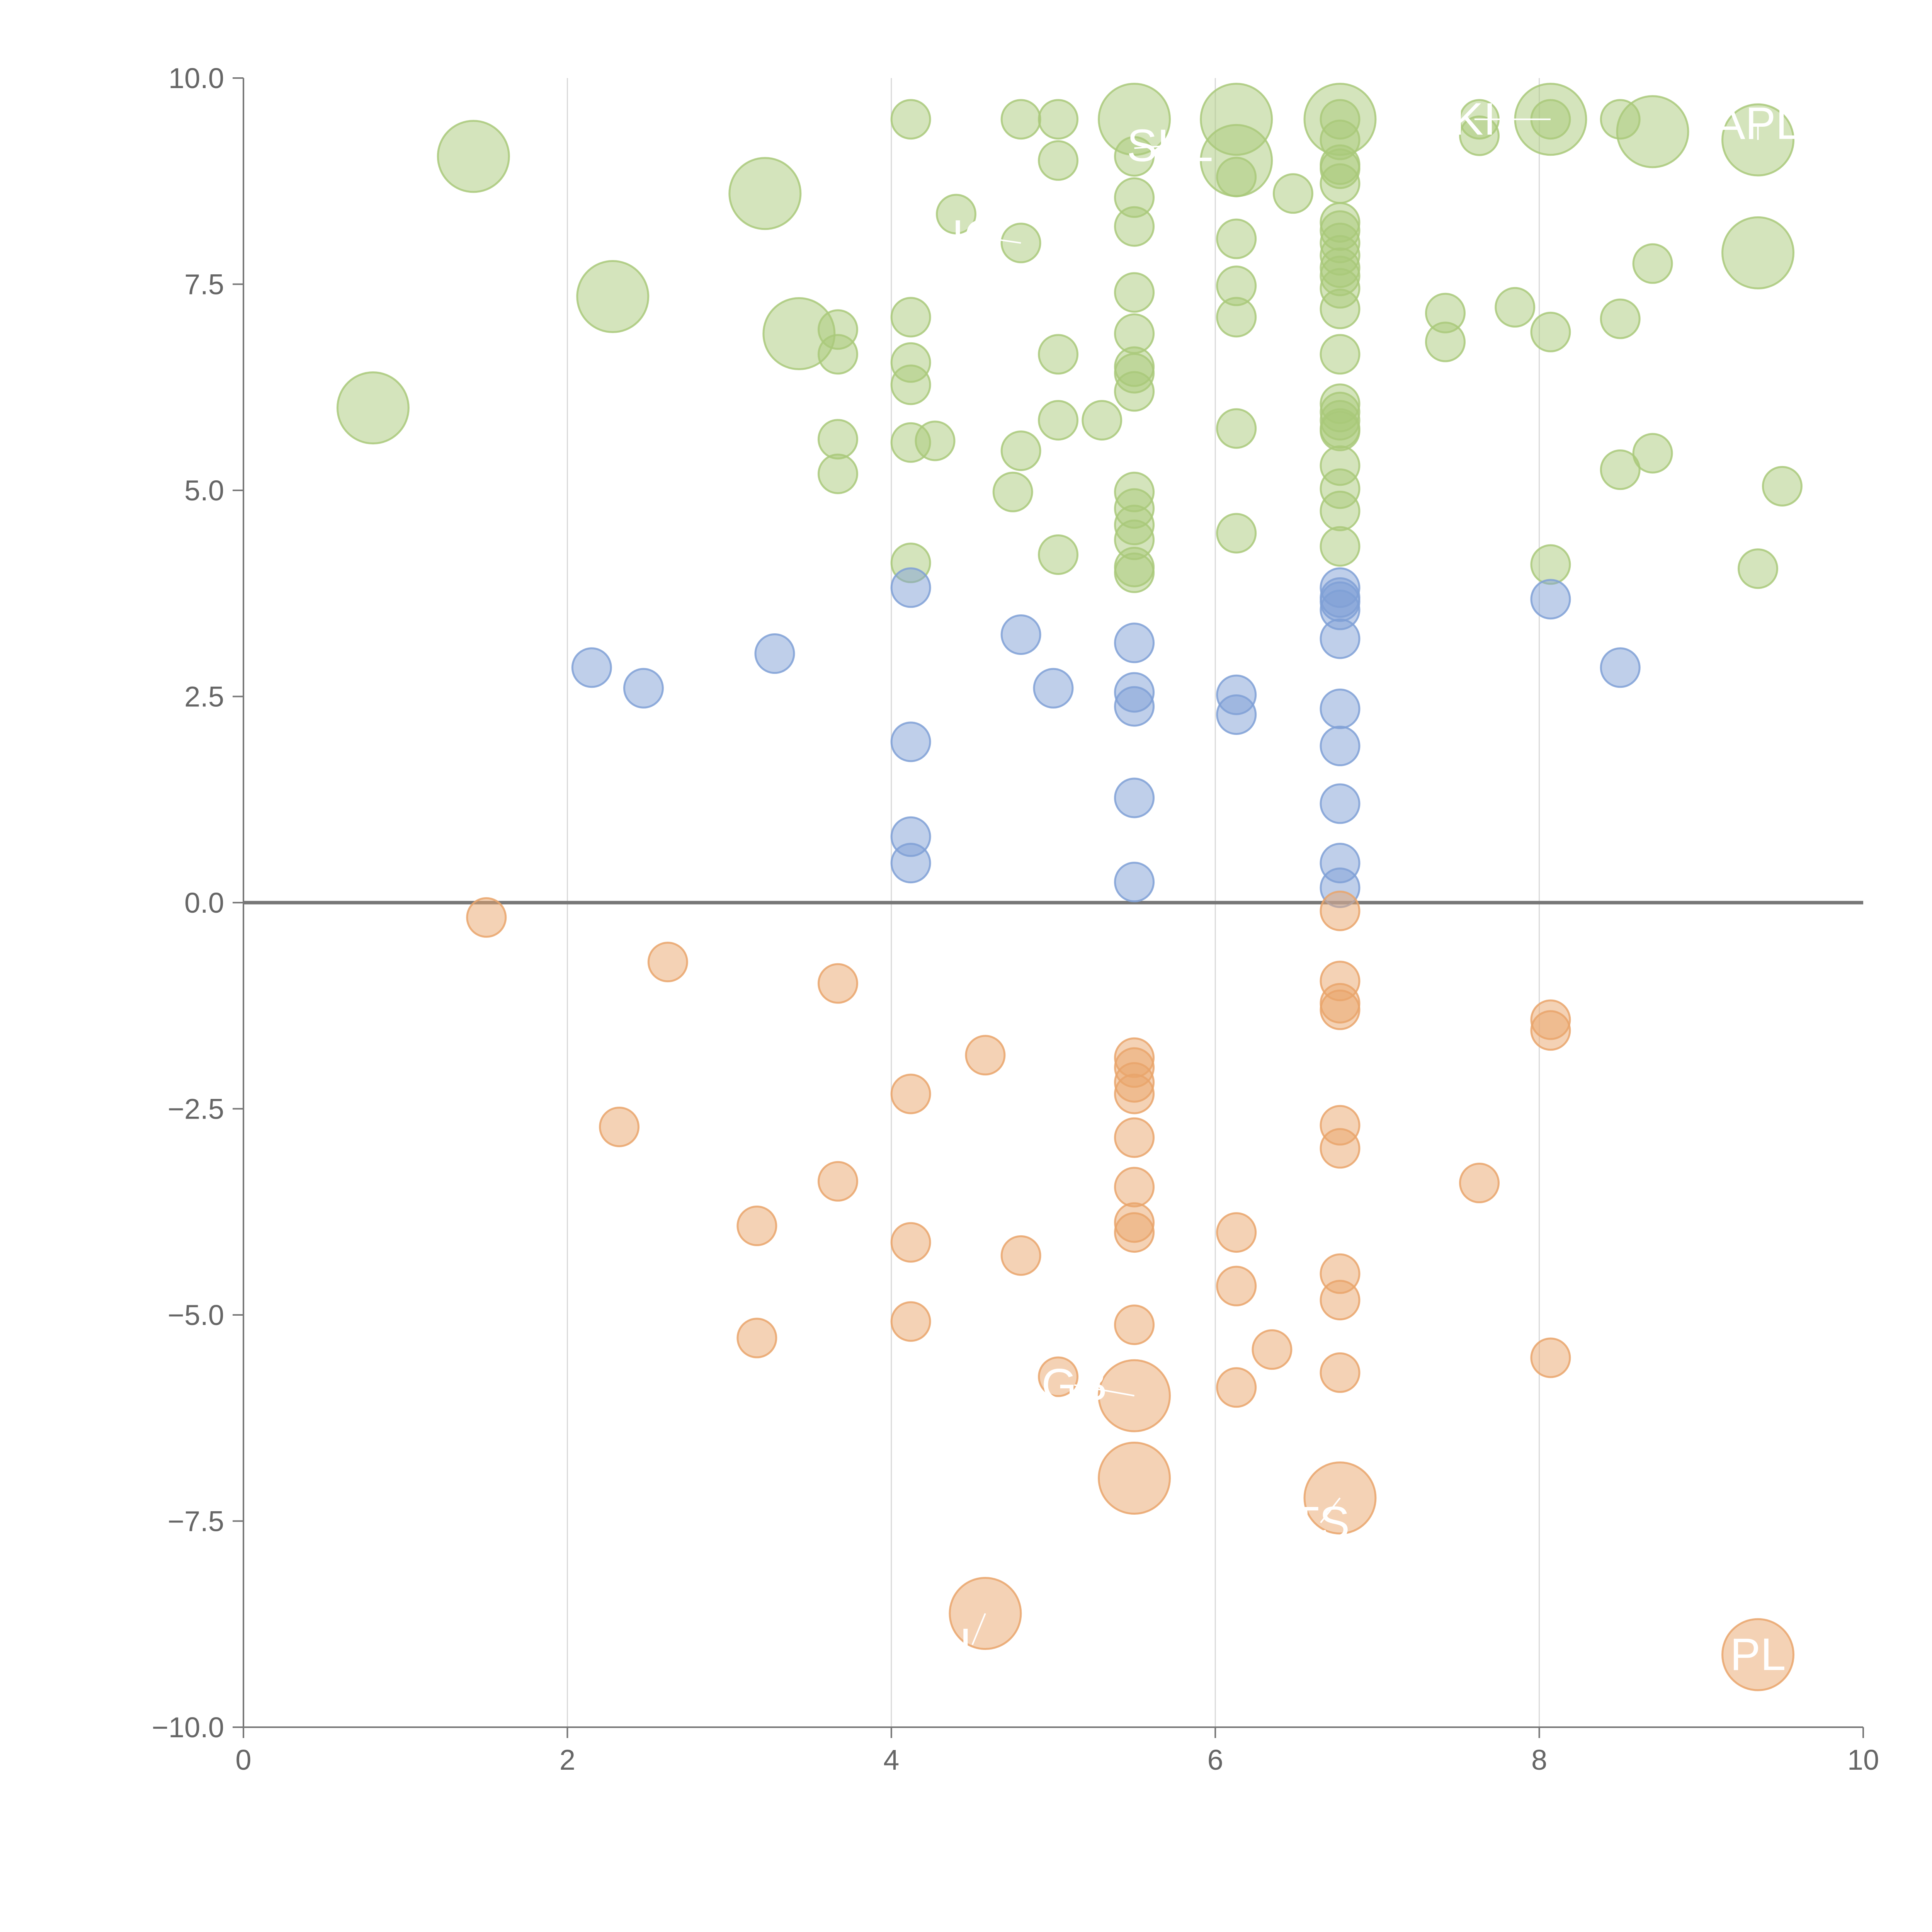 The width and height of the screenshot is (1932, 1932). What do you see at coordinates (891, 1760) in the screenshot?
I see `x-tick-label: 4` at bounding box center [891, 1760].